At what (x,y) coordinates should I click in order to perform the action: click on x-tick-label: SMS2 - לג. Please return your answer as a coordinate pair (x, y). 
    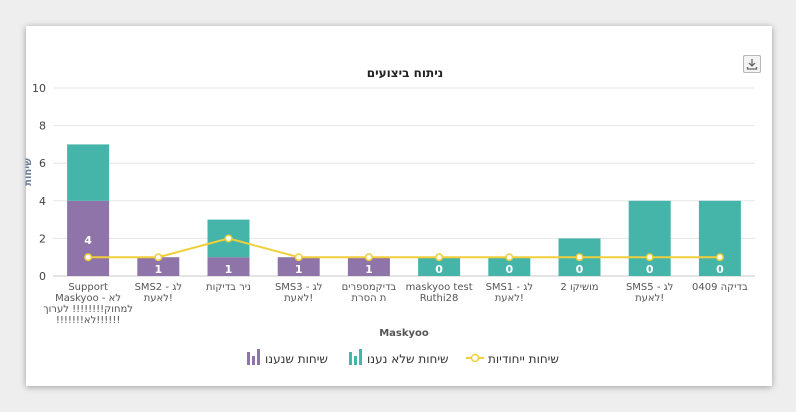
    Looking at the image, I should click on (158, 287).